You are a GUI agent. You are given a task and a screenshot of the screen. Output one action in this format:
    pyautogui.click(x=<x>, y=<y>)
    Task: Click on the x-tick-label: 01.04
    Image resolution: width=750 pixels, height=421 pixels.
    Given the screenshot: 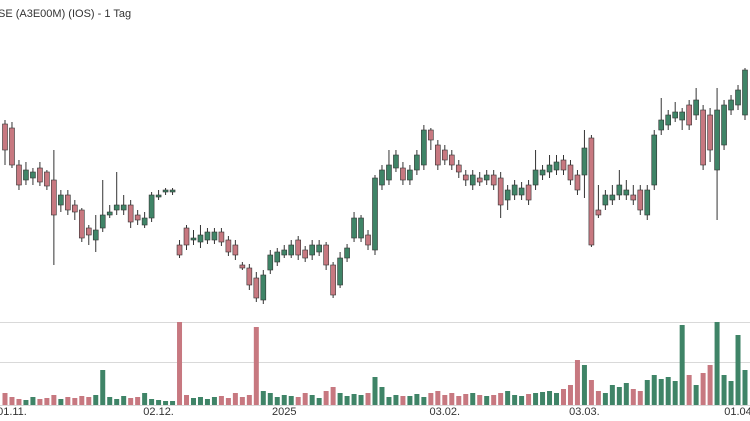 What is the action you would take?
    pyautogui.click(x=737, y=412)
    